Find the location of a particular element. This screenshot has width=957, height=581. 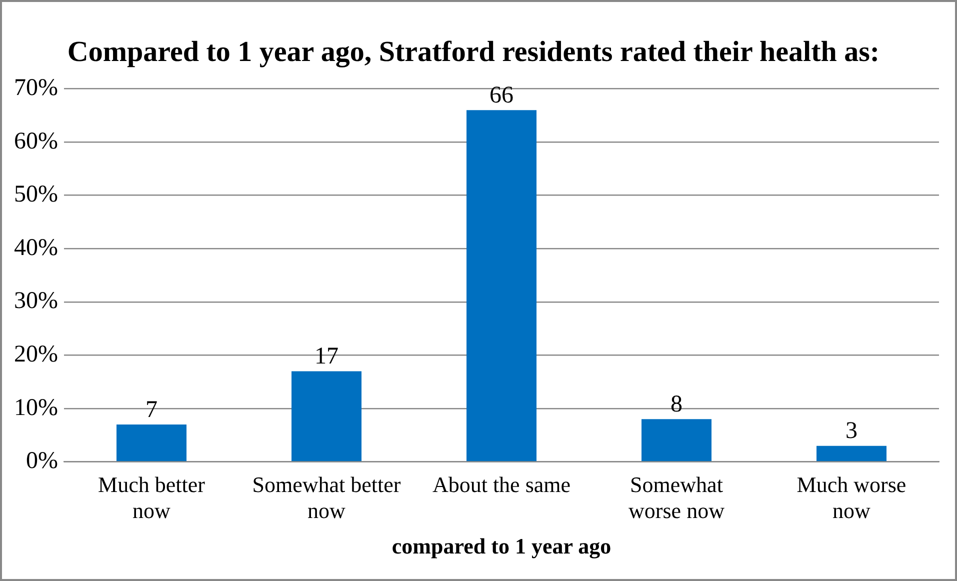

y-tick-label: 10% is located at coordinates (36, 407).